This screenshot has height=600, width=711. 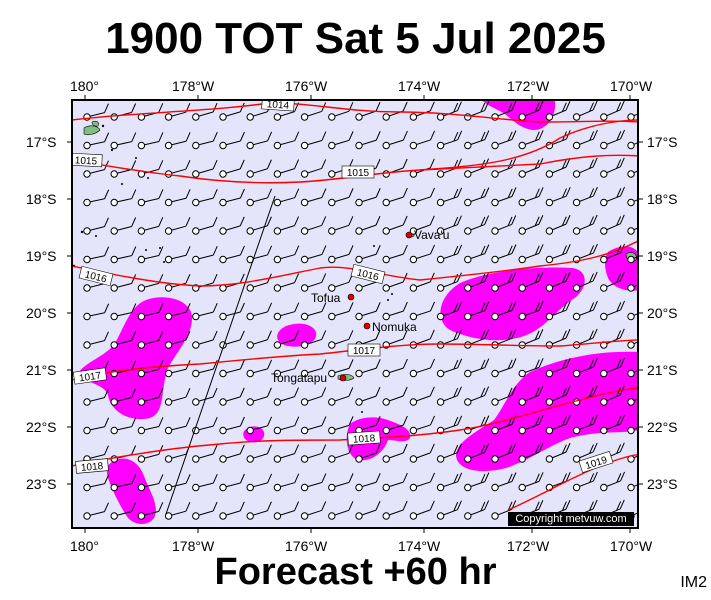 I want to click on fiji-lau-island, so click(x=92, y=130).